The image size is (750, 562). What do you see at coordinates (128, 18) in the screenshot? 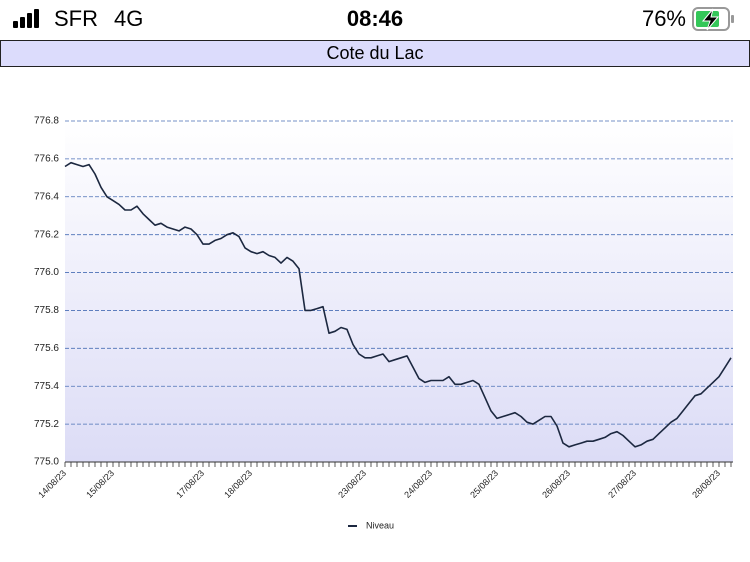
I see `network: 4G` at bounding box center [128, 18].